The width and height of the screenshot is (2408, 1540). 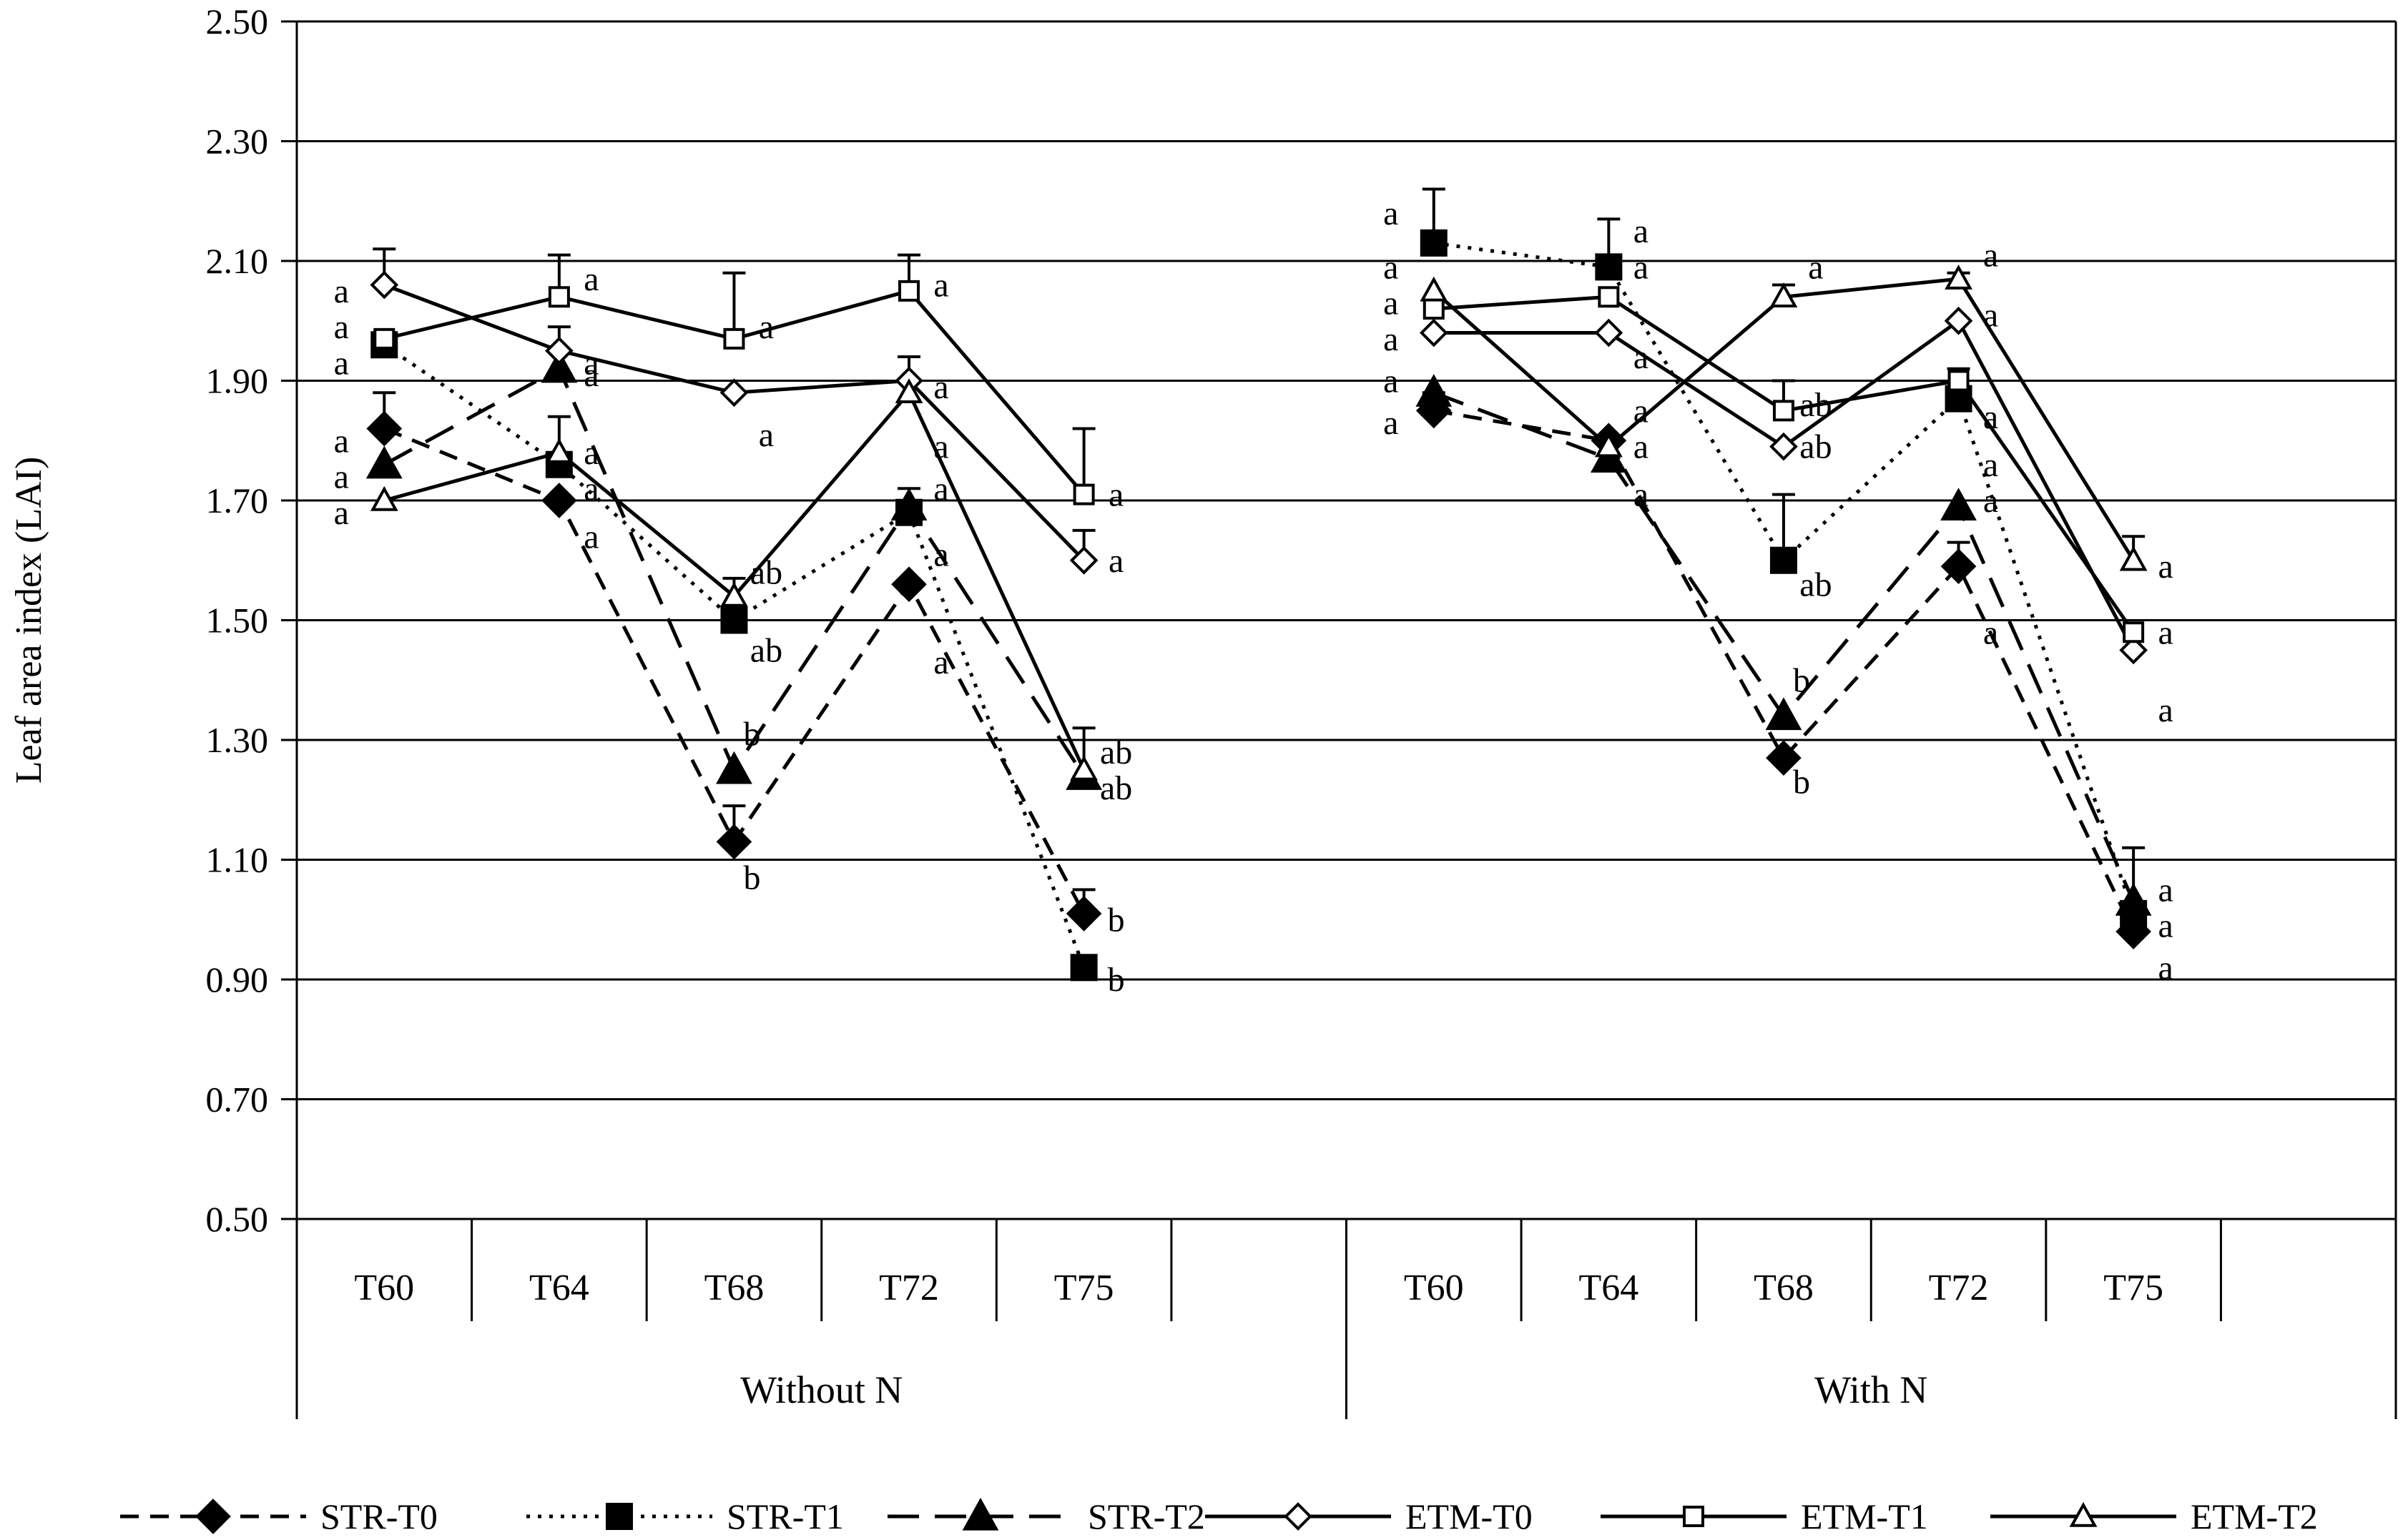 I want to click on x-category-label: T64, so click(x=559, y=1288).